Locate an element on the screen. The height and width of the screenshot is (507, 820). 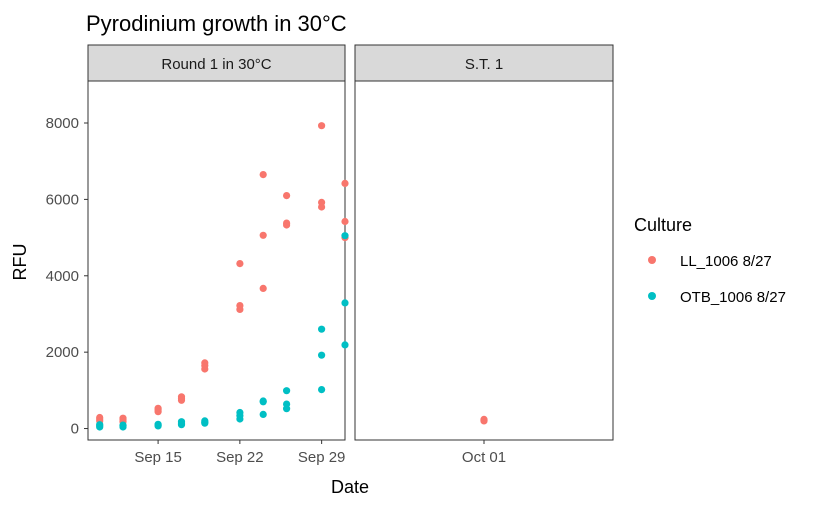
y-tick-label: 2000 is located at coordinates (62, 352).